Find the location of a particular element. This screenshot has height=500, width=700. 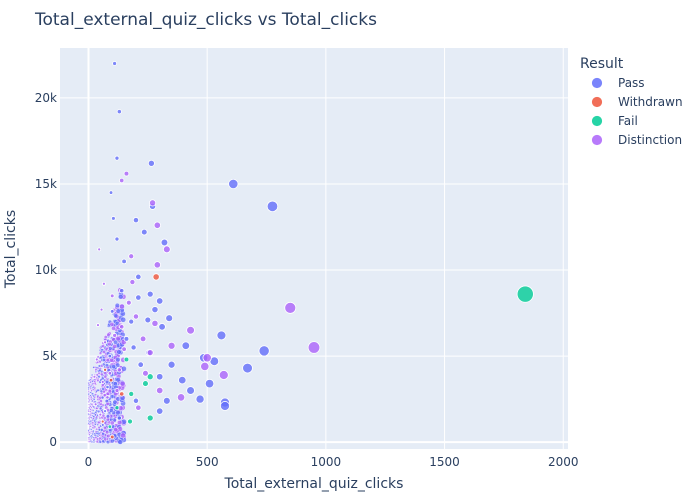

legend-marker is located at coordinates (597, 121).